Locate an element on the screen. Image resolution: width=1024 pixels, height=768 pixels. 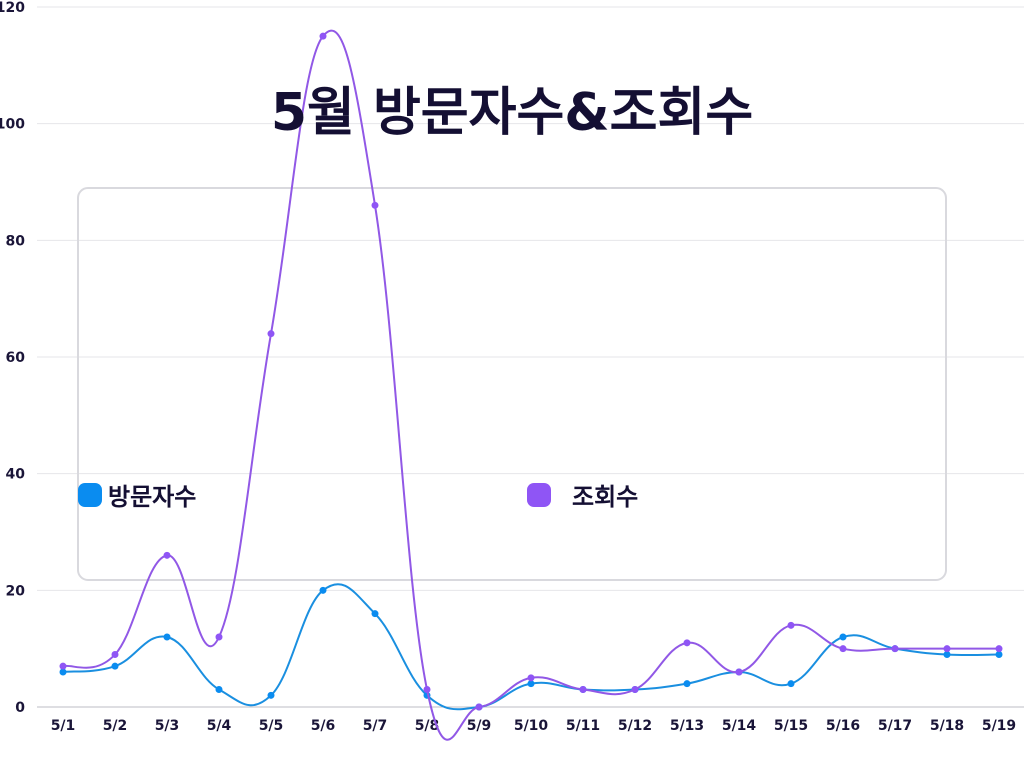
chart-title: 5월 방문자수&조회수 is located at coordinates (512, 113).